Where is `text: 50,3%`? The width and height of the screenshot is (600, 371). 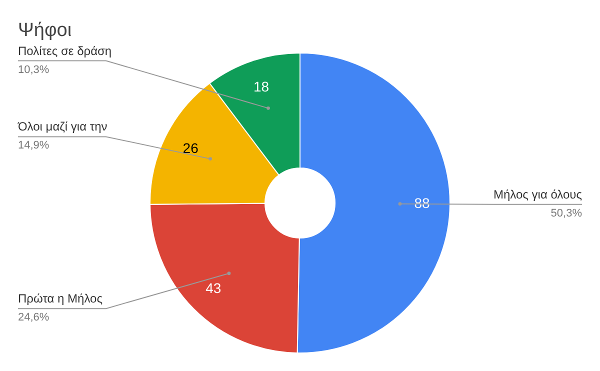
text: 50,3% is located at coordinates (566, 213).